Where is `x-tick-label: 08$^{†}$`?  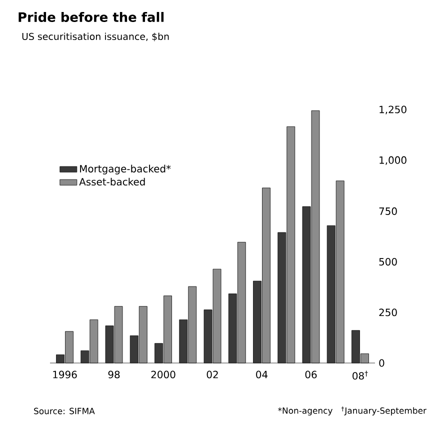 x-tick-label: 08$^{†}$ is located at coordinates (360, 375).